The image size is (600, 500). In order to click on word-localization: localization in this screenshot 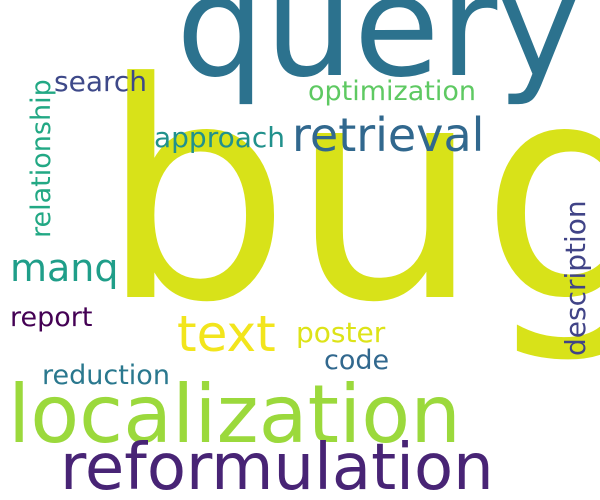, I will do `click(234, 414)`.